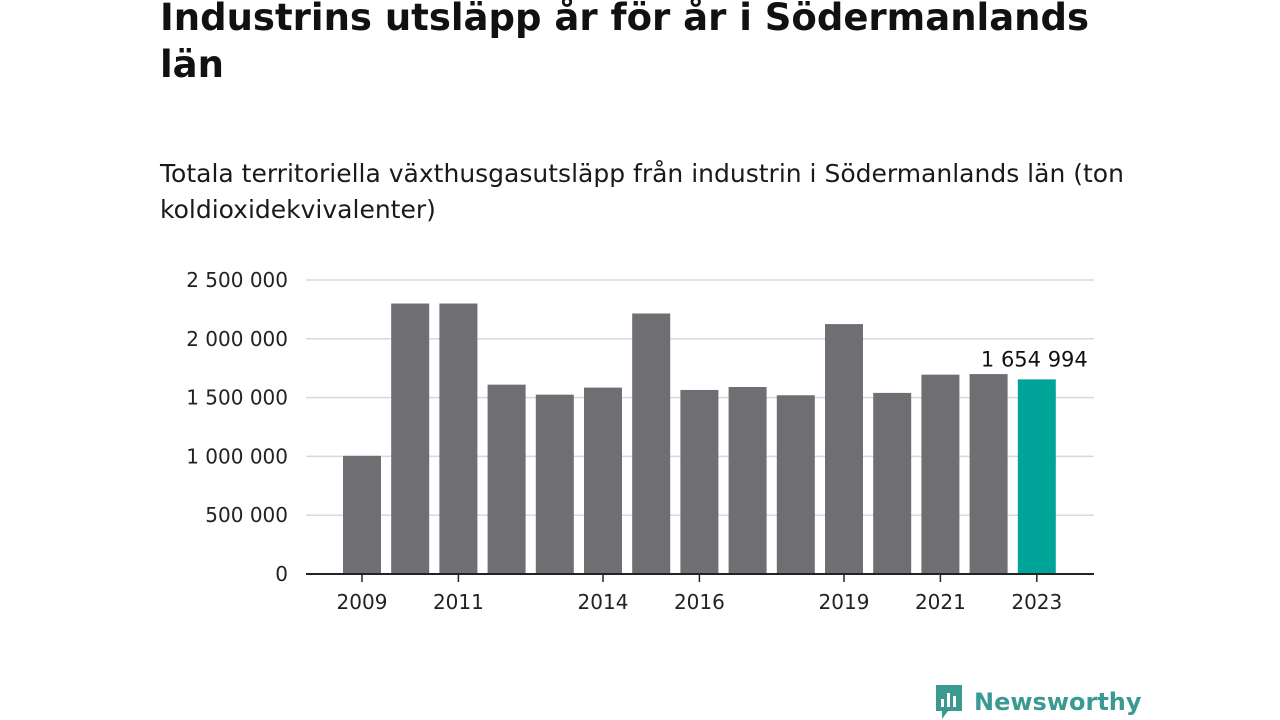  Describe the element at coordinates (988, 474) in the screenshot. I see `bar-2022` at that location.